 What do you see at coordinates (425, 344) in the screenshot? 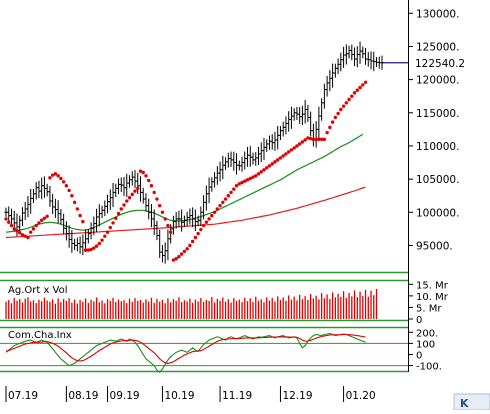
I see `cci-y-tick-label: 100` at bounding box center [425, 344].